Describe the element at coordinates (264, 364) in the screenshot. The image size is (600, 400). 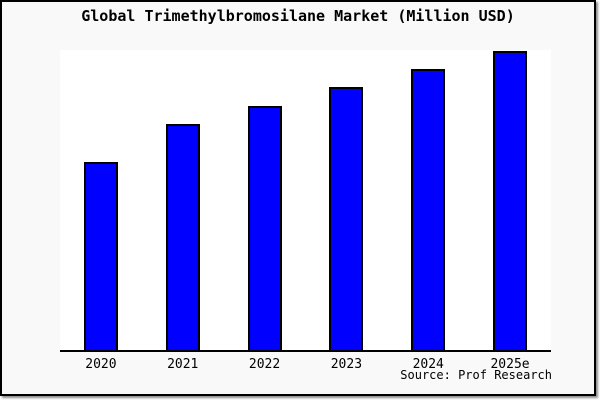
I see `x-tick-label-2022: 2022` at that location.